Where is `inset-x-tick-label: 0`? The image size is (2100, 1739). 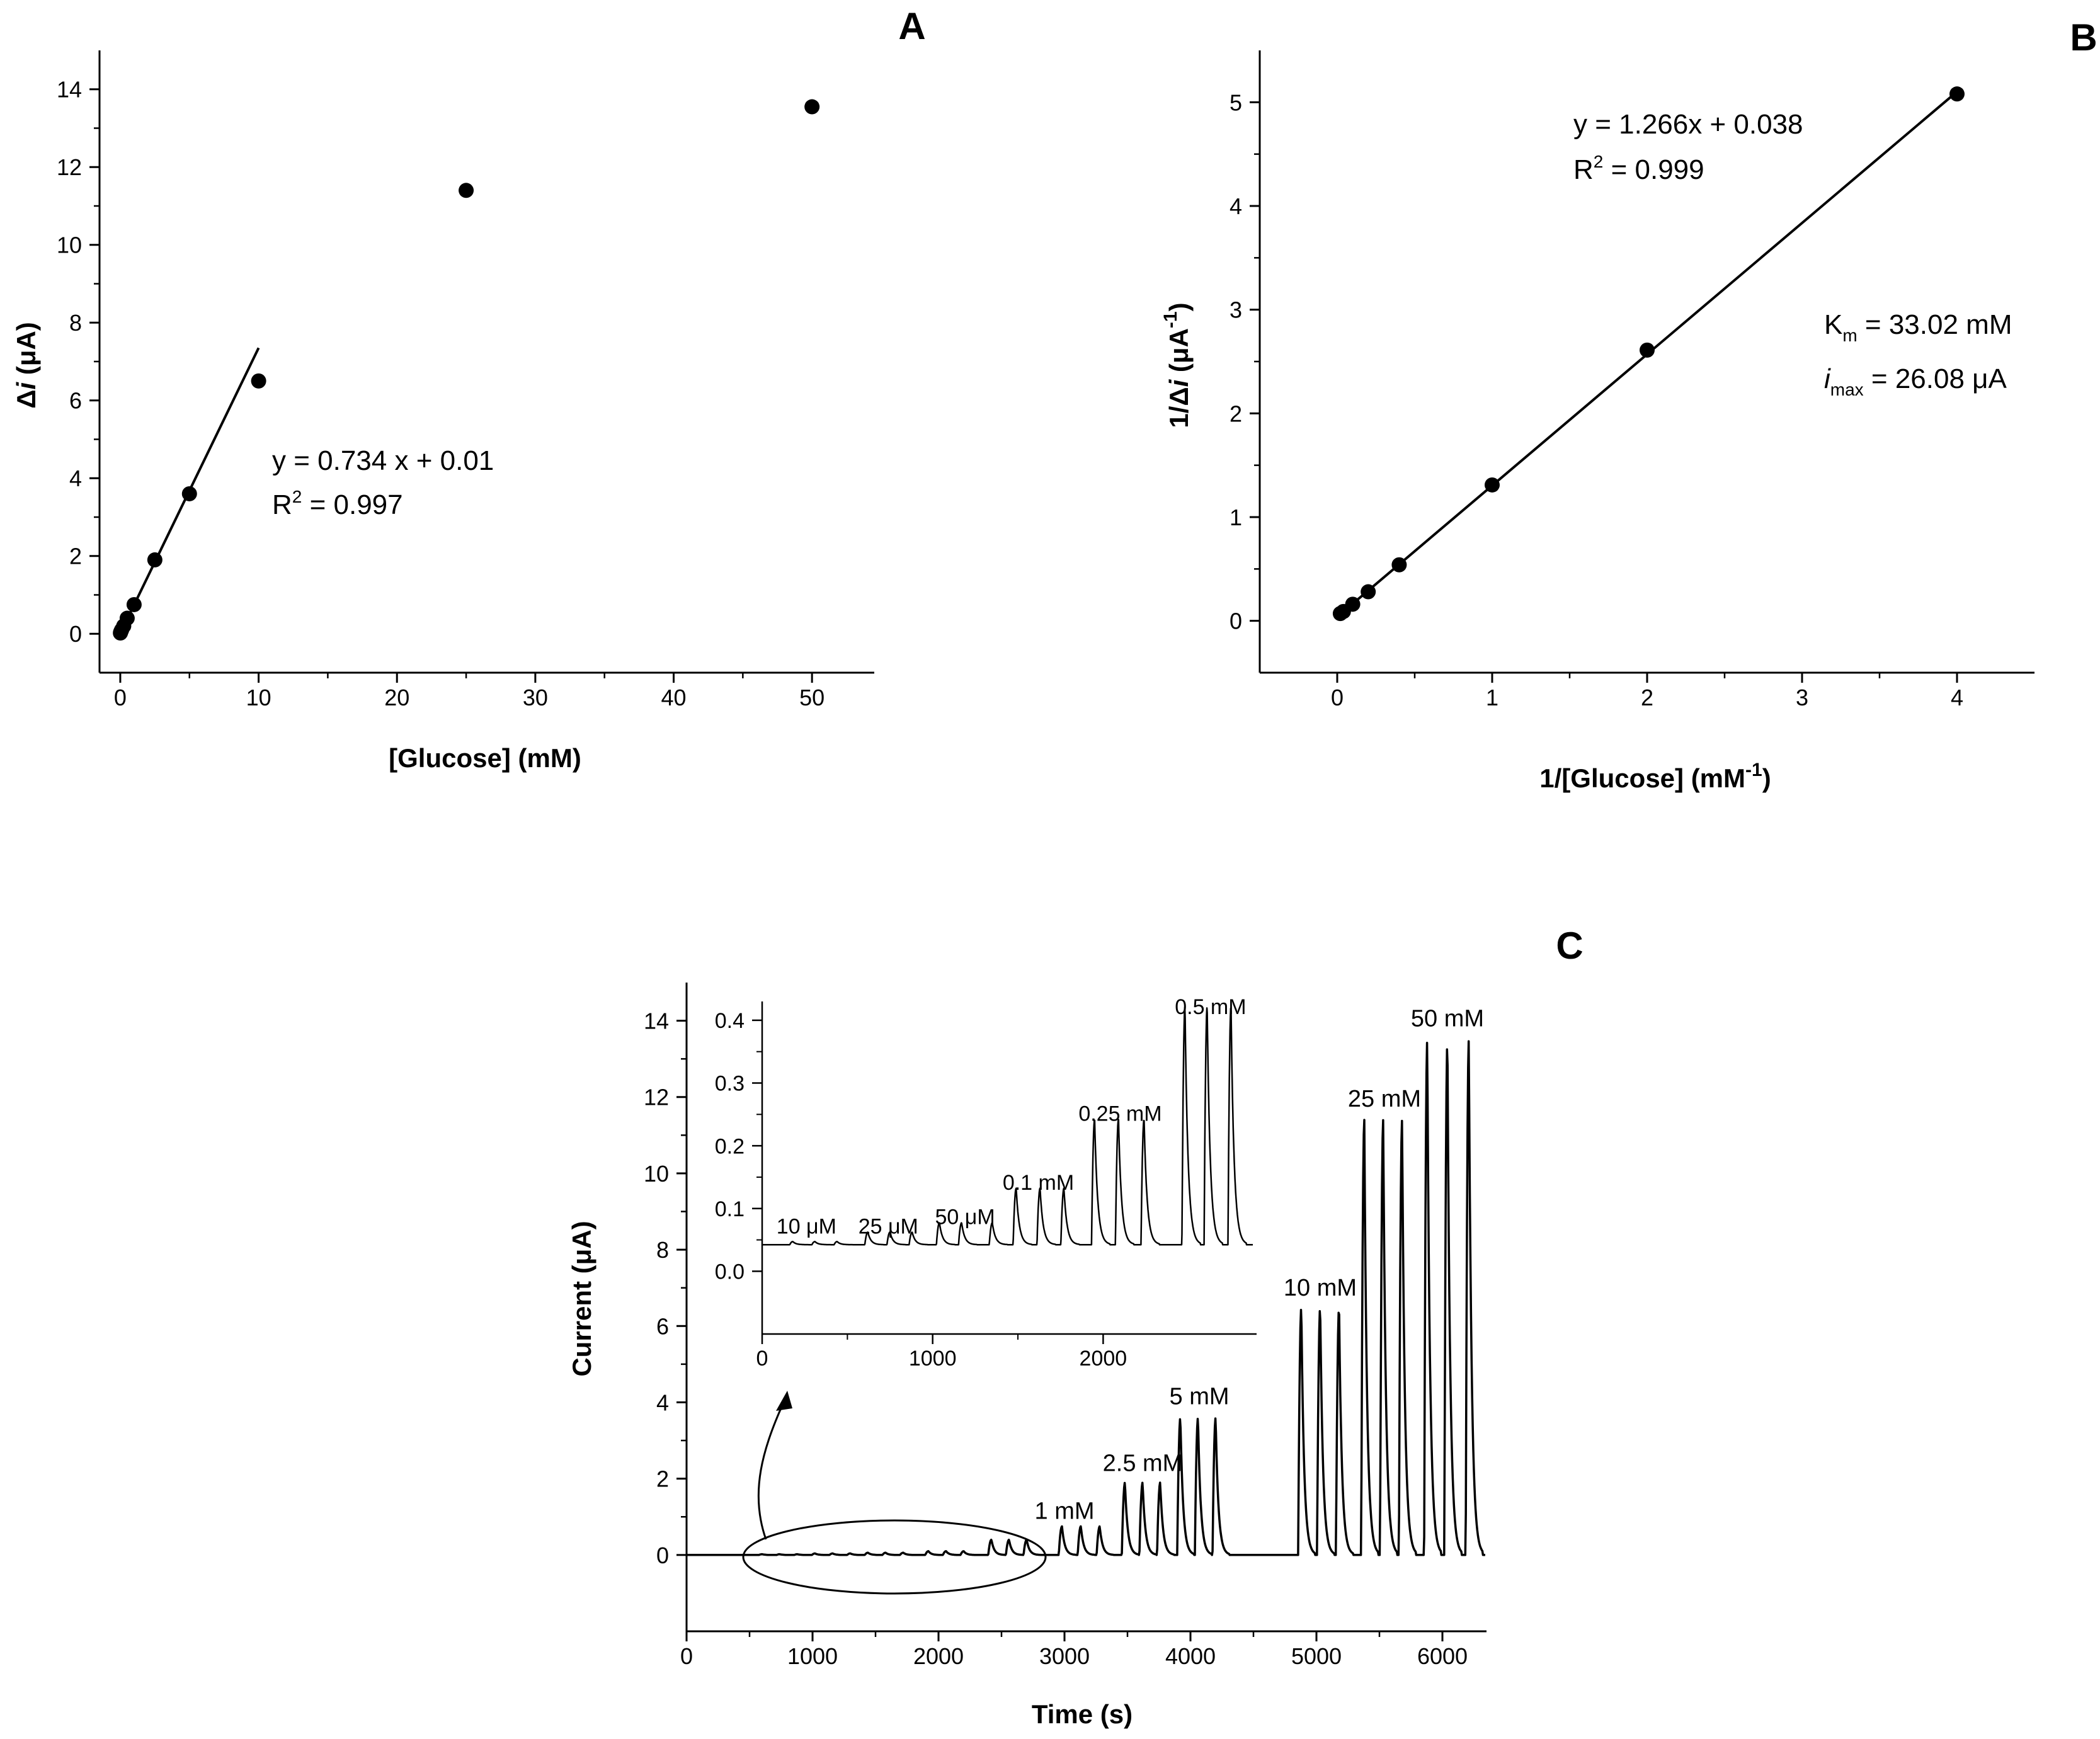
inset-x-tick-label: 0 is located at coordinates (762, 1359).